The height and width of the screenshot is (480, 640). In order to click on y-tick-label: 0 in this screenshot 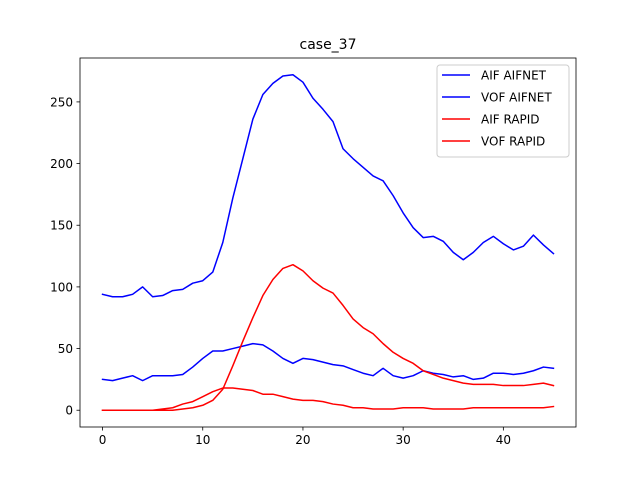, I will do `click(69, 411)`.